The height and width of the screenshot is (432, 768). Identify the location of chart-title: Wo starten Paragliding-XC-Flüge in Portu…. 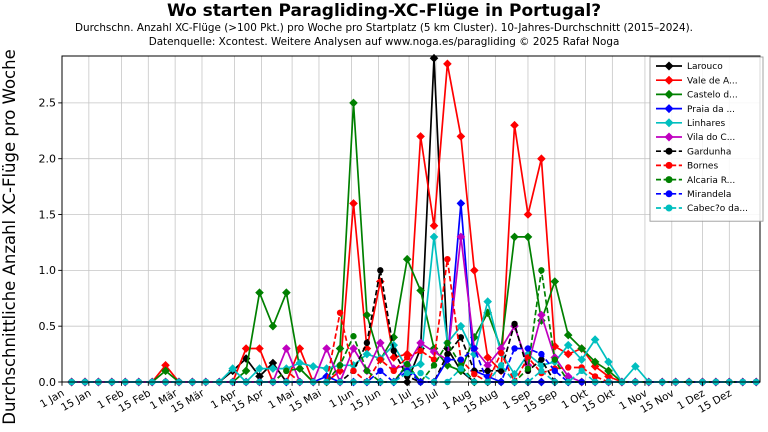
(384, 11).